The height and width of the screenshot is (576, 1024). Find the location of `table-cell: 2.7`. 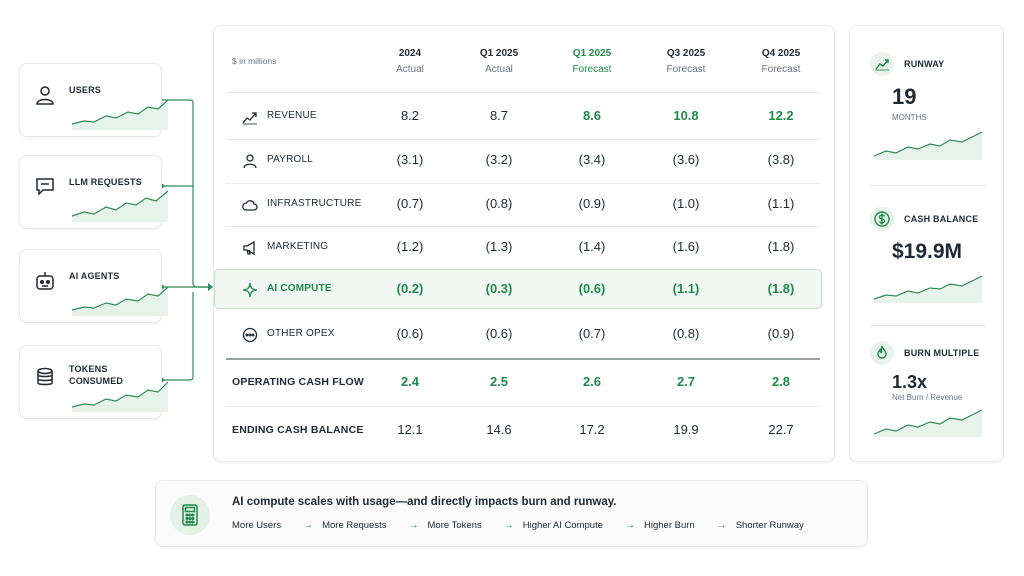

table-cell: 2.7 is located at coordinates (686, 381).